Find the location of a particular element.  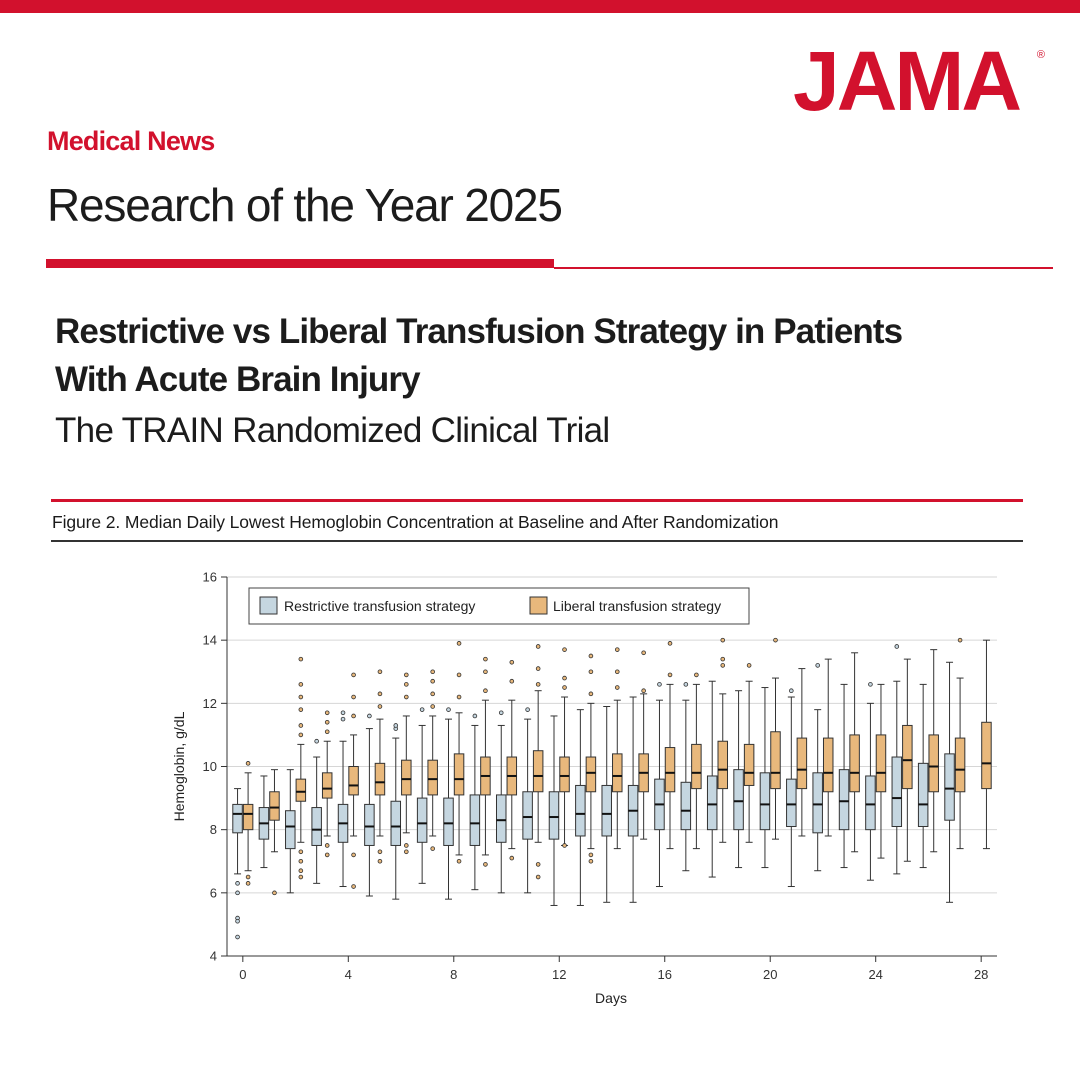

y-tick-label: 6 is located at coordinates (213, 892).